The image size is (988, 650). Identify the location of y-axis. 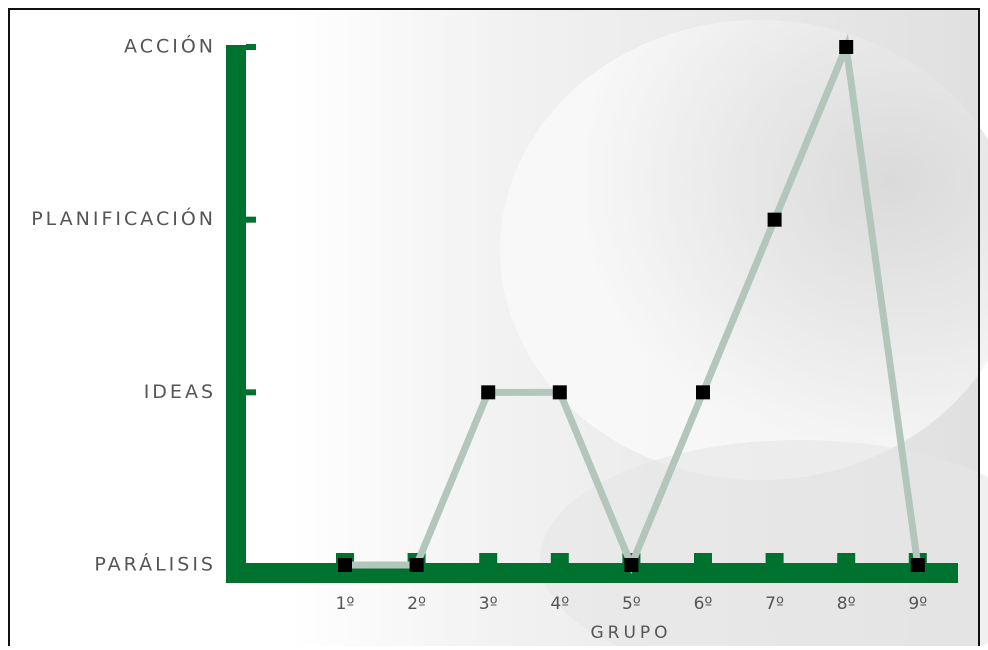
(236, 314).